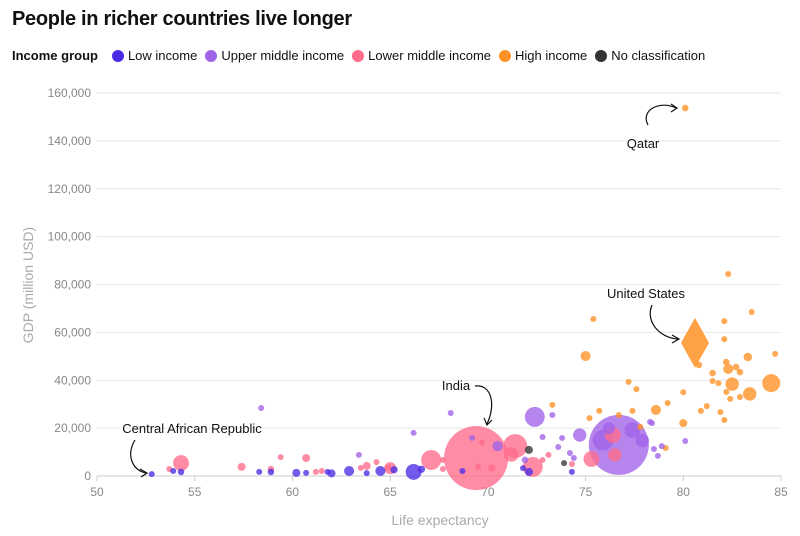 This screenshot has height=536, width=800. What do you see at coordinates (154, 55) in the screenshot?
I see `legend-item-low-income: Low income` at bounding box center [154, 55].